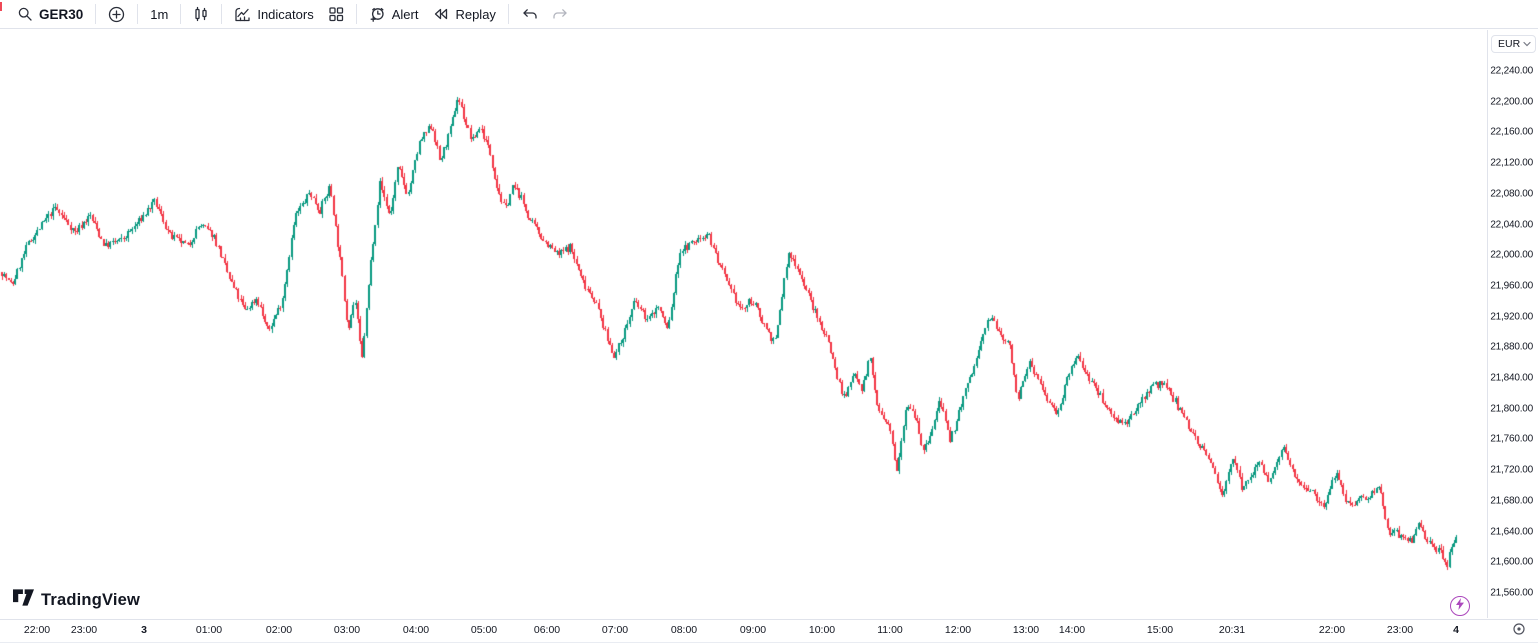  Describe the element at coordinates (1511, 532) in the screenshot. I see `price-tick-label: 21,640.00` at that location.